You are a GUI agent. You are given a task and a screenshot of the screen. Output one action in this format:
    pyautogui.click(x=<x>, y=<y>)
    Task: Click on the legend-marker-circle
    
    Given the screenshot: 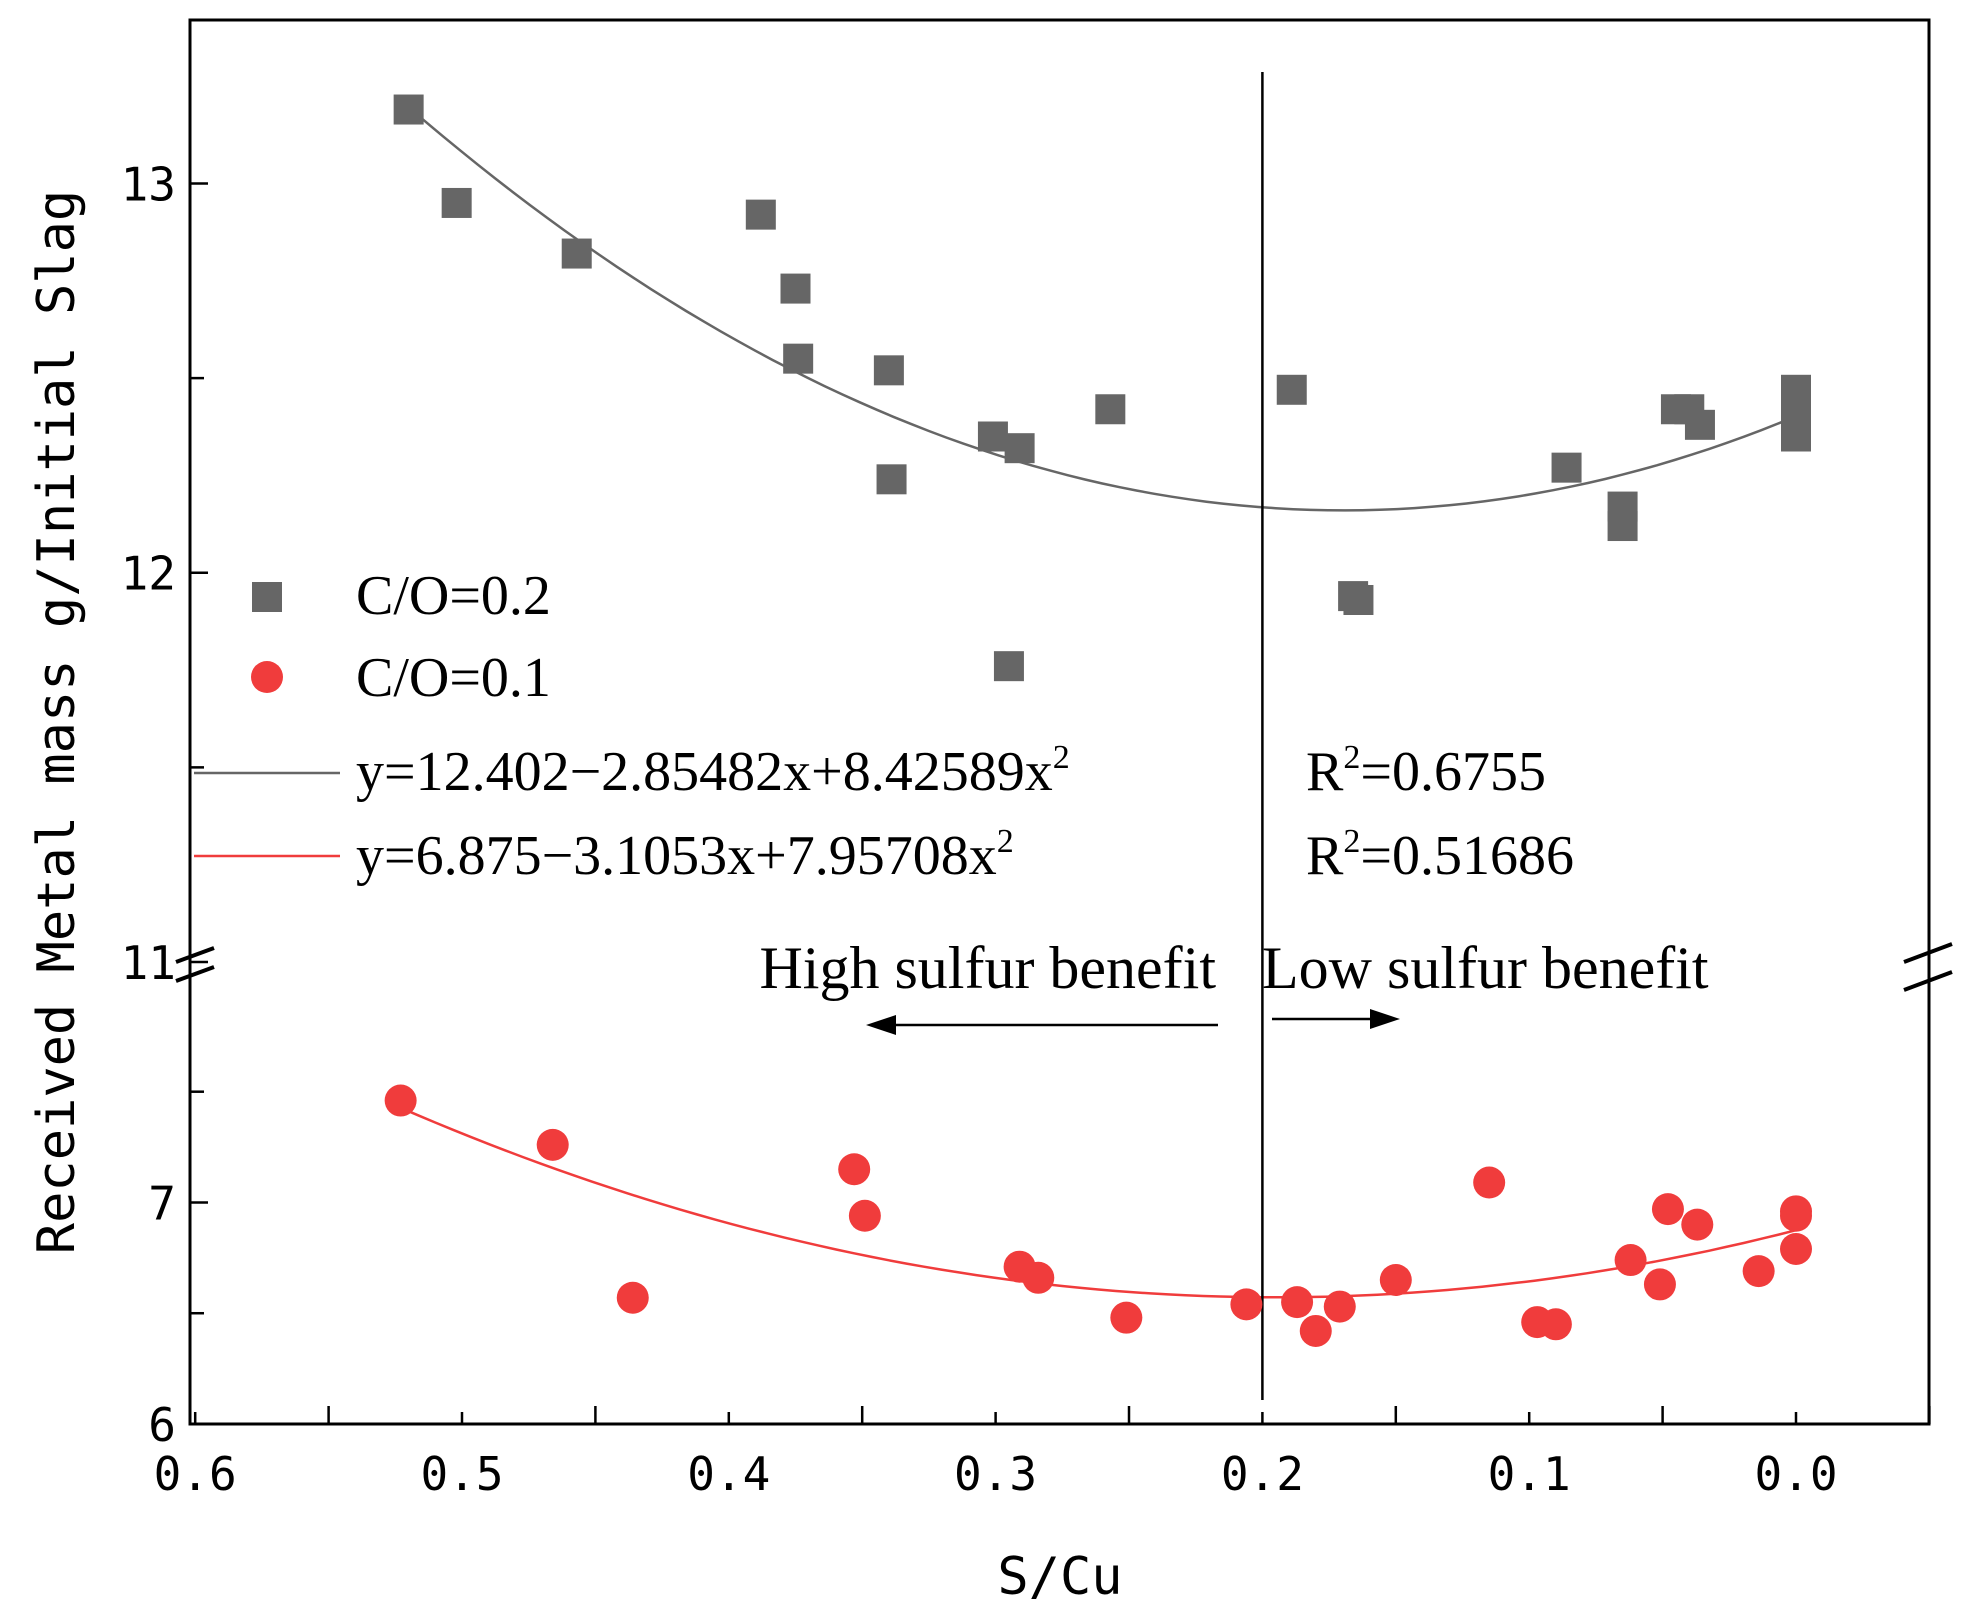 What is the action you would take?
    pyautogui.click(x=267, y=677)
    